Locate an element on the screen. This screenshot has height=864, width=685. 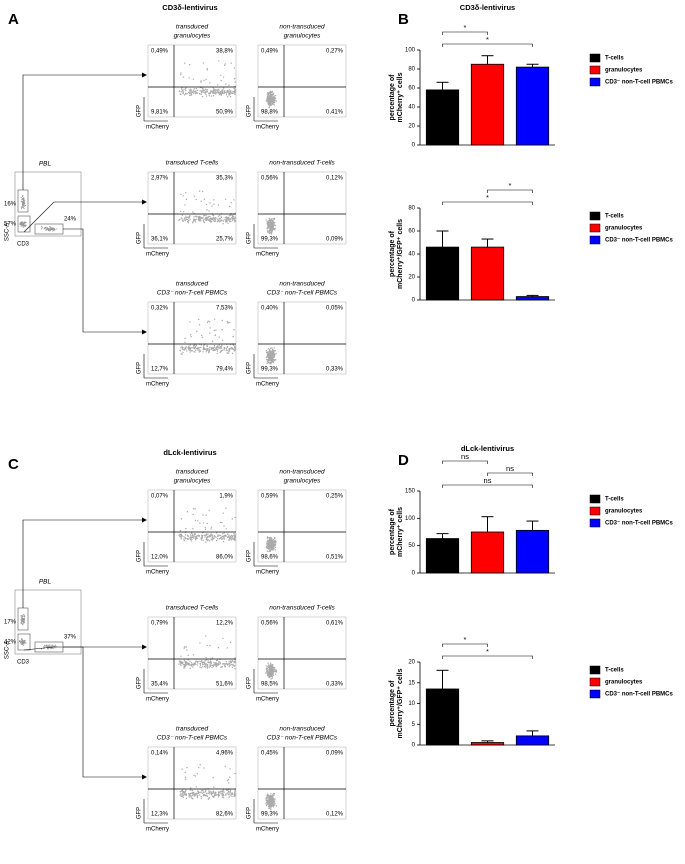
y-tick-label: 60 is located at coordinates (411, 232).